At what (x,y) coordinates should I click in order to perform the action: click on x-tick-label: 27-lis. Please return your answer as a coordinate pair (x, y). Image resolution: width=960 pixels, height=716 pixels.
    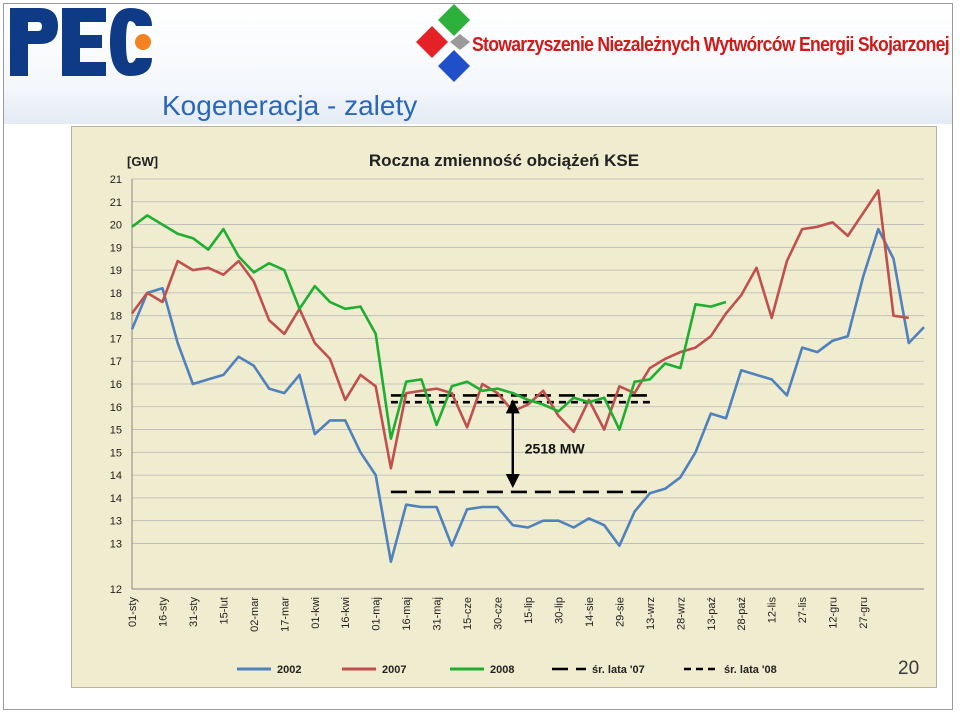
    Looking at the image, I should click on (803, 610).